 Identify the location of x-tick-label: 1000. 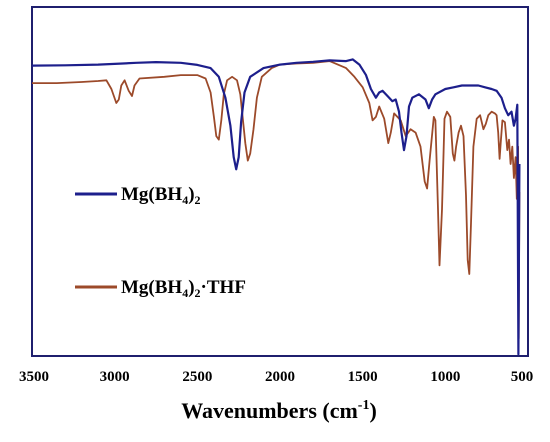
(445, 377).